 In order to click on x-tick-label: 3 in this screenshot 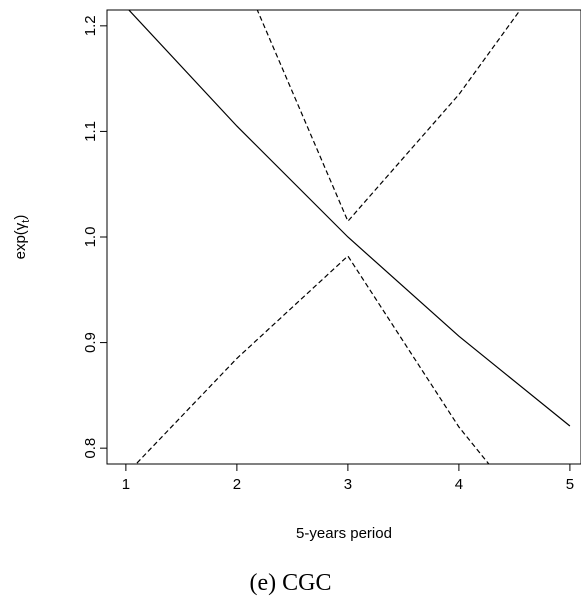, I will do `click(348, 484)`.